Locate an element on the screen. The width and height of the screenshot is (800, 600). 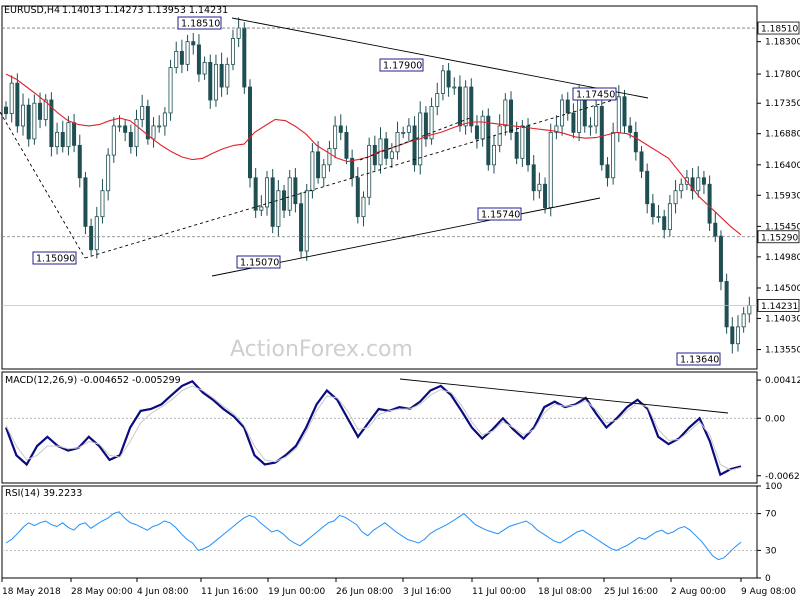
x-tick-label: 4 Jun 08:00 is located at coordinates (163, 592).